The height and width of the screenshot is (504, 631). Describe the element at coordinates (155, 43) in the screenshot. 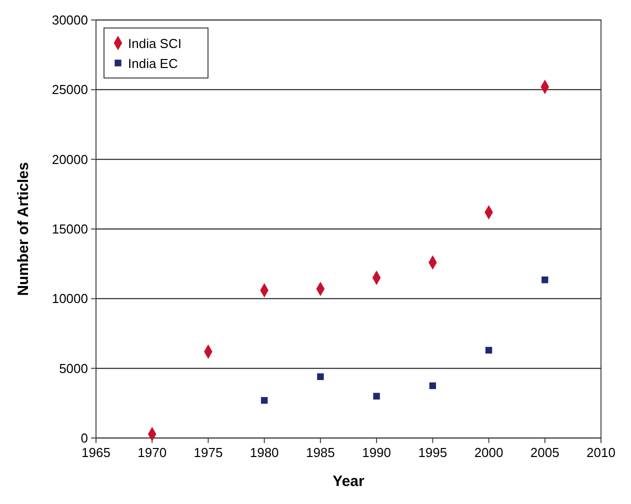

I see `legend-label: India SCI` at that location.